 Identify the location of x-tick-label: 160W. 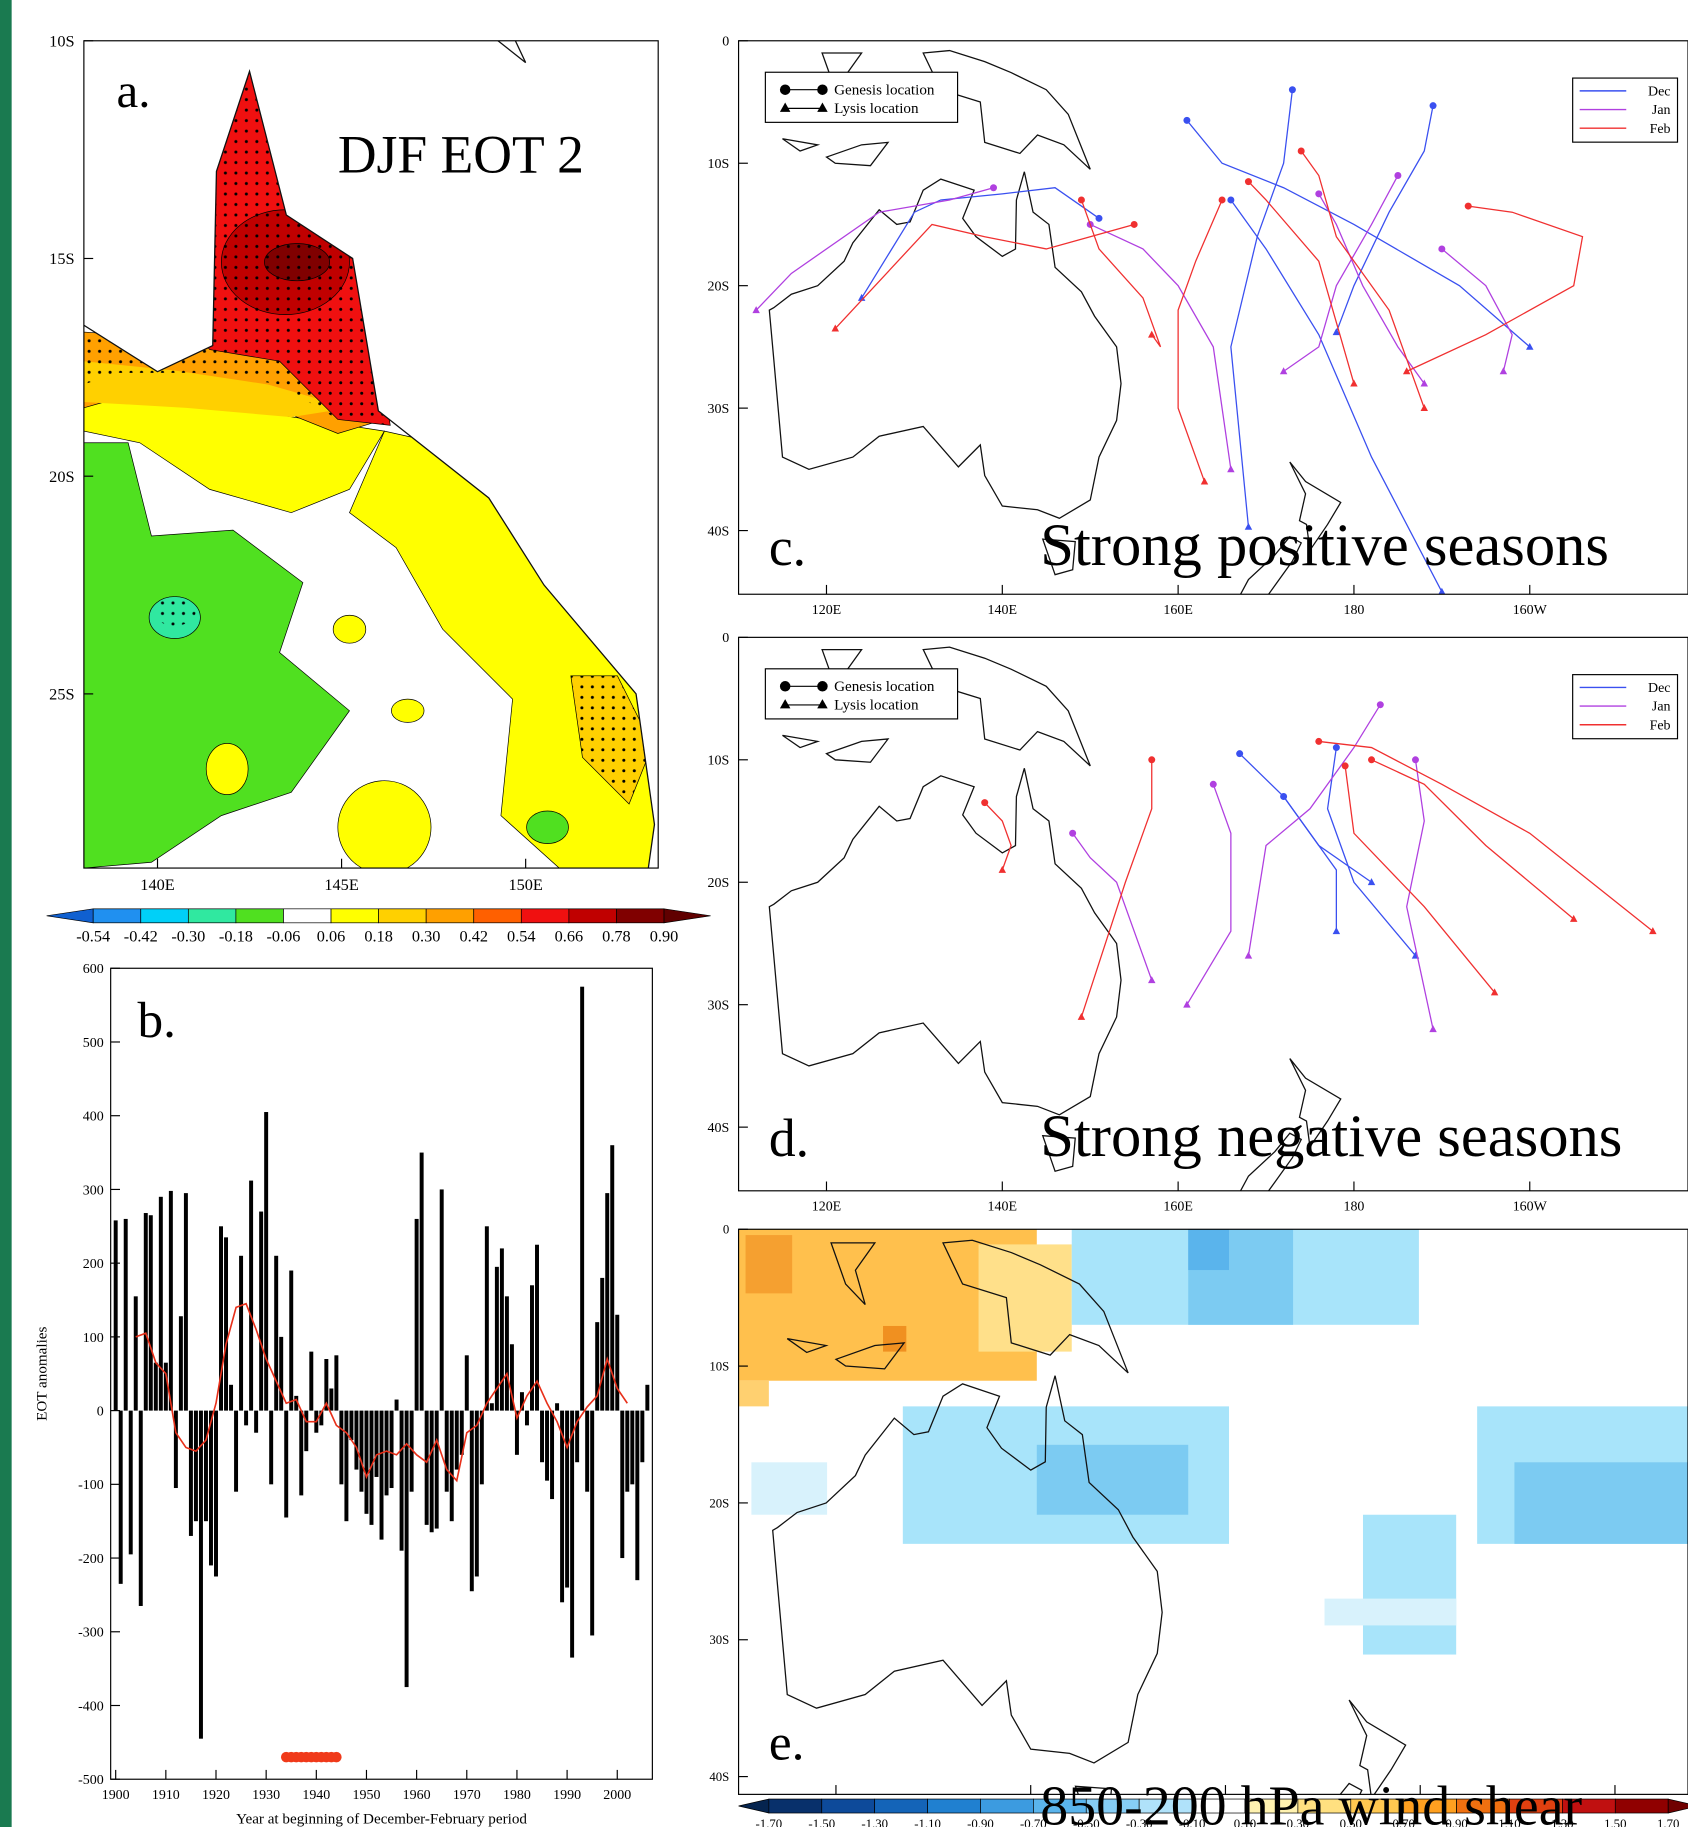
(1530, 610).